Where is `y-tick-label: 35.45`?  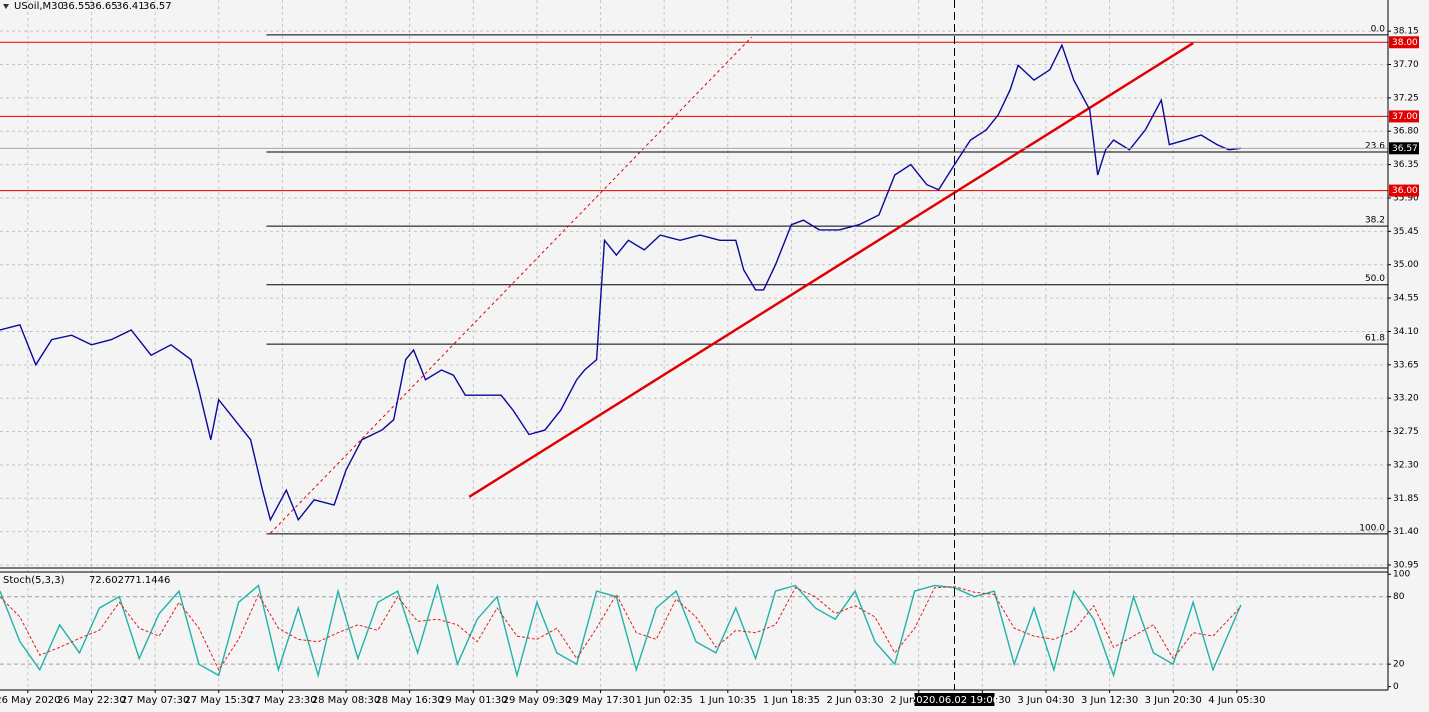
y-tick-label: 35.45 is located at coordinates (1406, 232).